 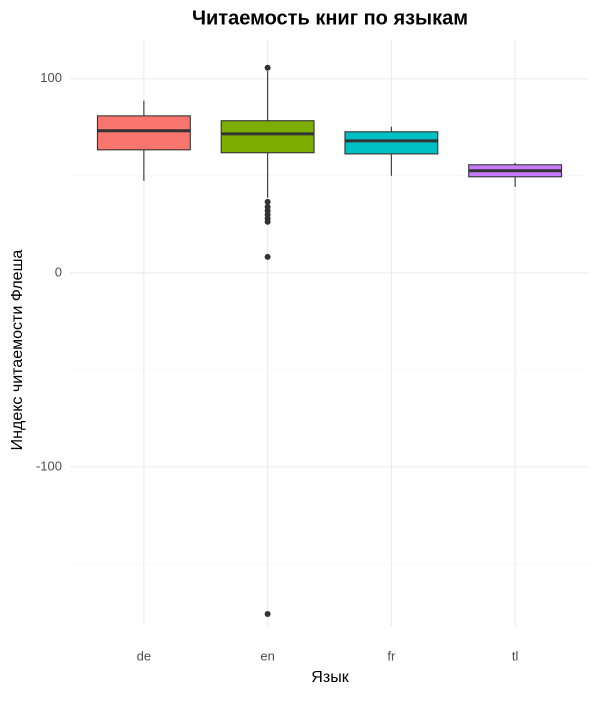 What do you see at coordinates (330, 18) in the screenshot?
I see `chart-title: Читаемость книг по языкам` at bounding box center [330, 18].